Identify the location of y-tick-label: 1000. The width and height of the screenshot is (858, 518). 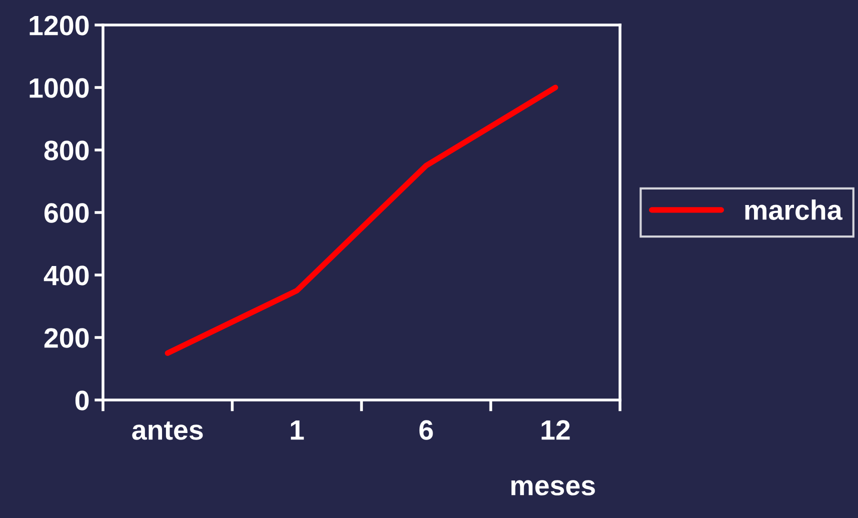
(59, 88).